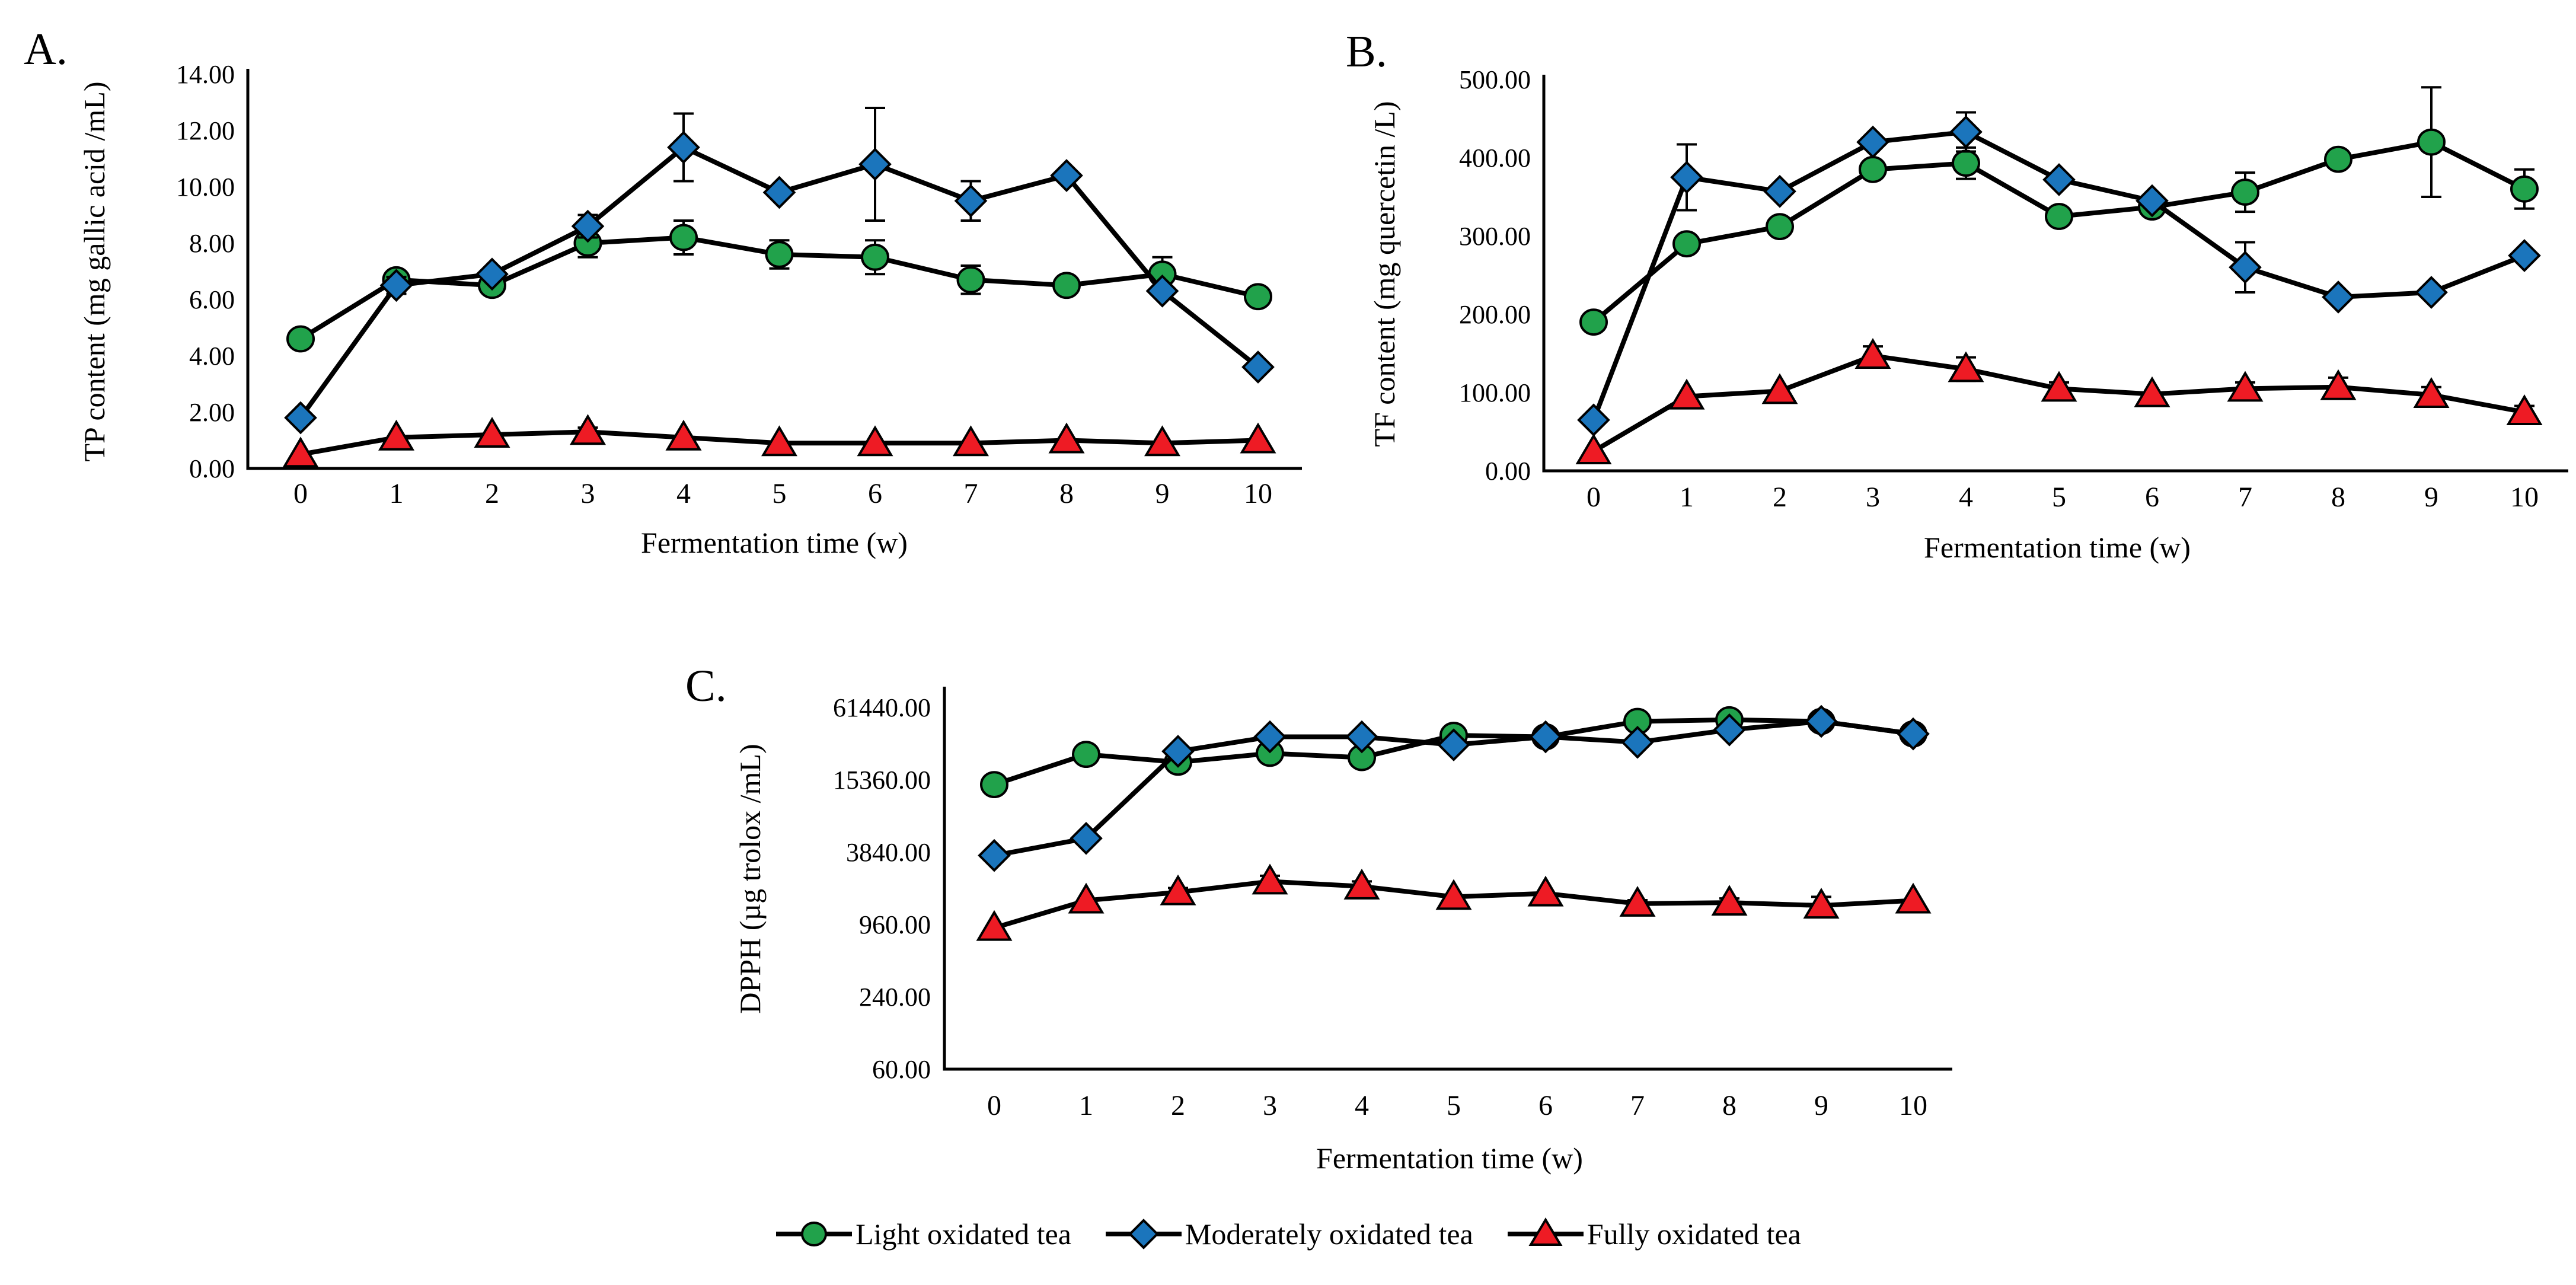 This screenshot has width=2576, height=1285. What do you see at coordinates (205, 130) in the screenshot?
I see `y-tick-label: 12.00` at bounding box center [205, 130].